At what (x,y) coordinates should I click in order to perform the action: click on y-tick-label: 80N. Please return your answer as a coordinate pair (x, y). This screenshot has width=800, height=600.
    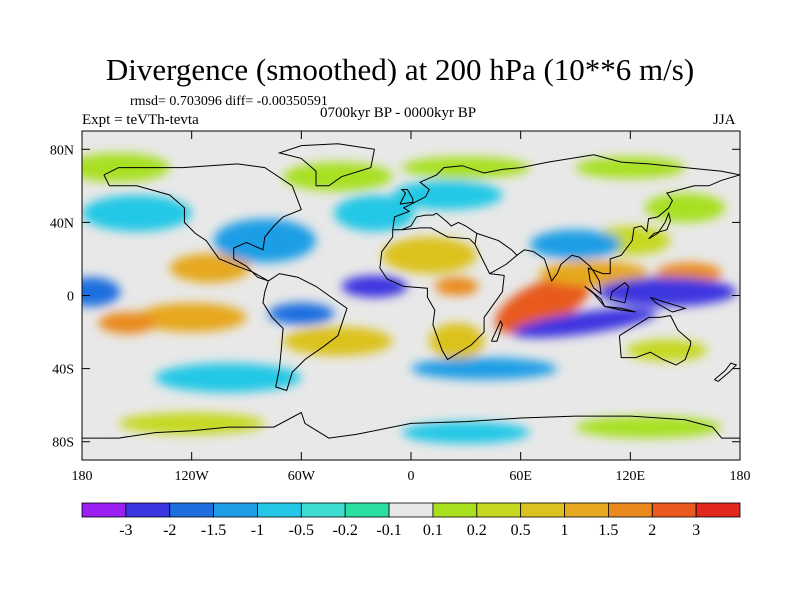
    Looking at the image, I should click on (62, 150).